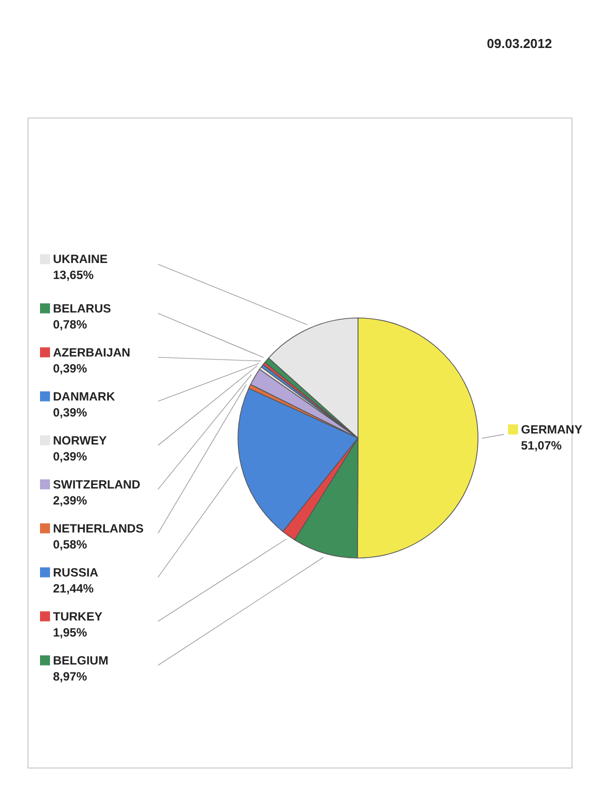  What do you see at coordinates (77, 616) in the screenshot?
I see `legend-label: TURKEY` at bounding box center [77, 616].